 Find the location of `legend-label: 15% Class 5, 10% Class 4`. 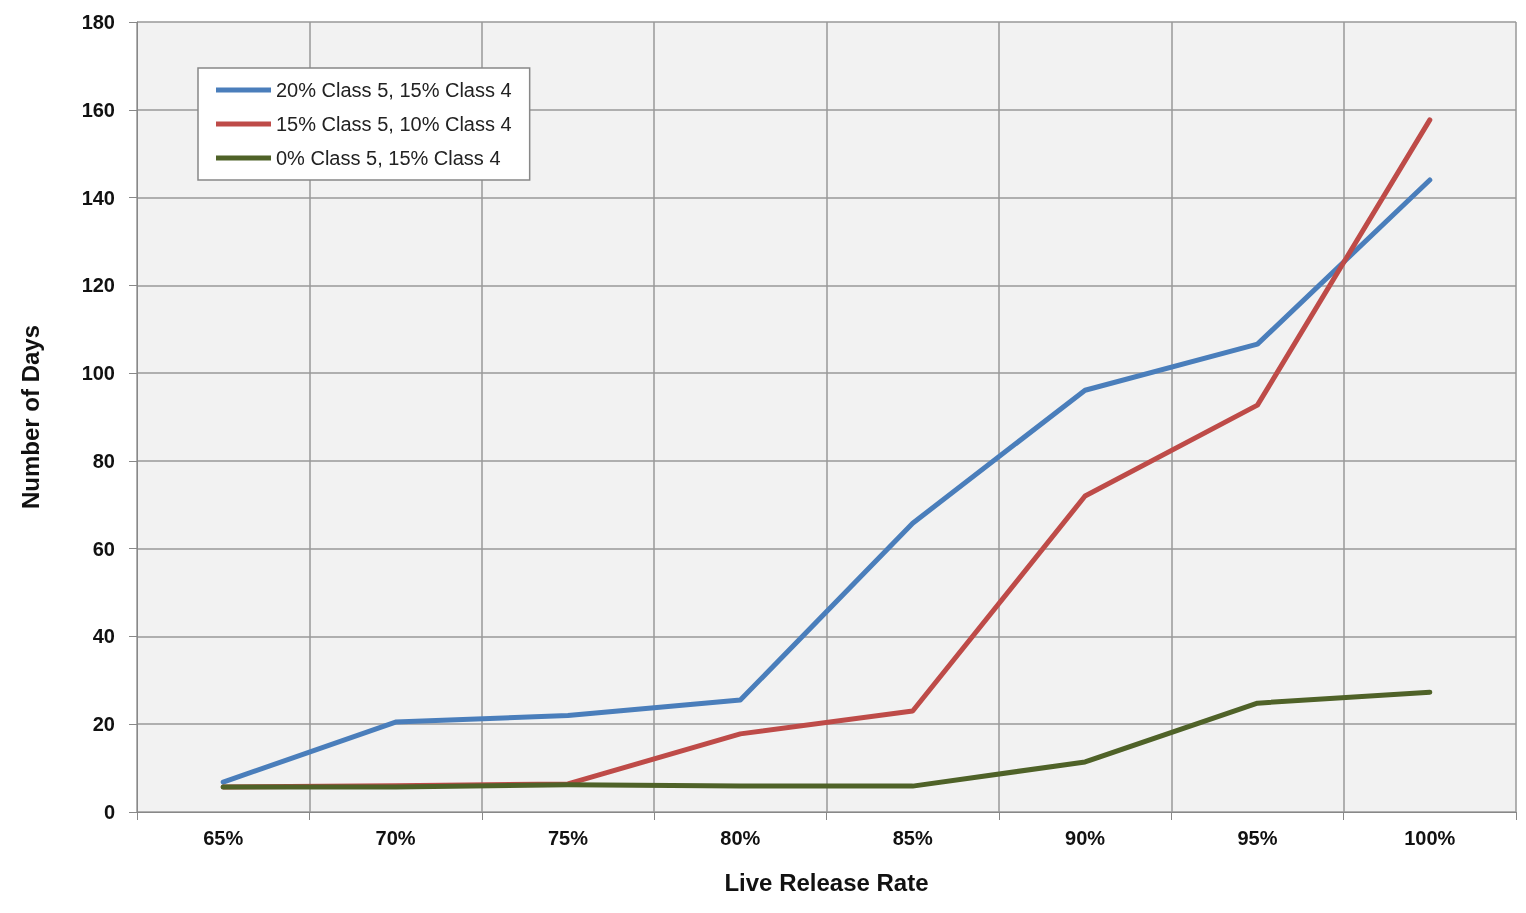

legend-label: 15% Class 5, 10% Class 4 is located at coordinates (394, 124).